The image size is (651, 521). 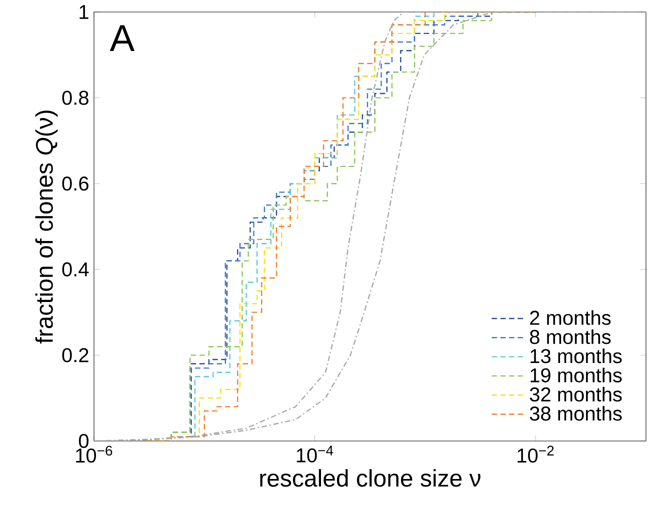 What do you see at coordinates (570, 317) in the screenshot?
I see `legend-label: 2 months` at bounding box center [570, 317].